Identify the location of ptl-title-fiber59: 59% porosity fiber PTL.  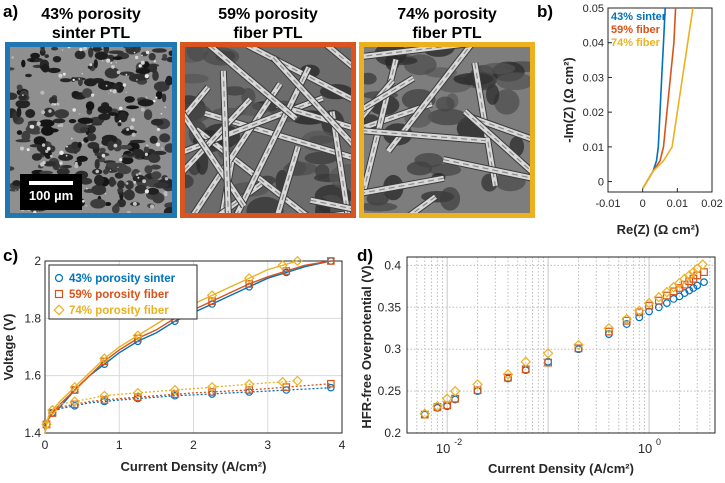
(268, 24).